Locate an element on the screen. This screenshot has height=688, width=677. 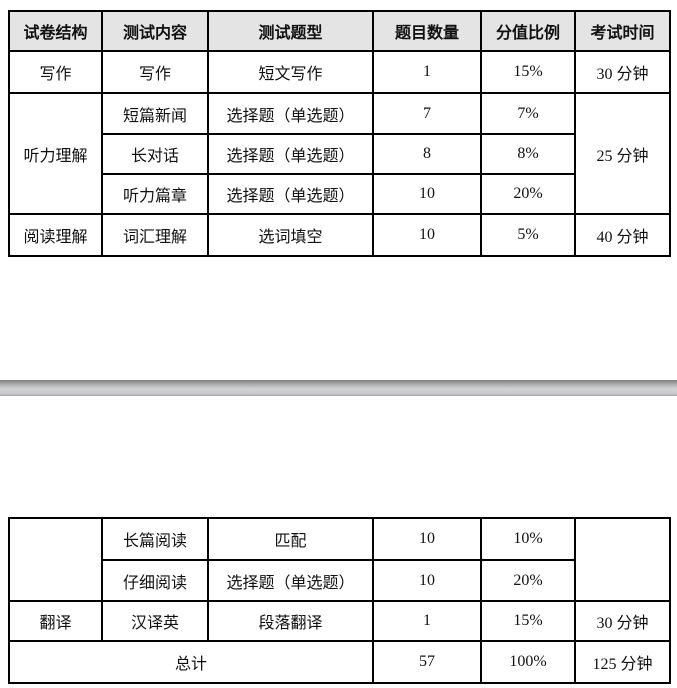
table-header-row: 试卷结构 测试内容 测试题型 题目数量 分值比例 考试时间 is located at coordinates (339, 31).